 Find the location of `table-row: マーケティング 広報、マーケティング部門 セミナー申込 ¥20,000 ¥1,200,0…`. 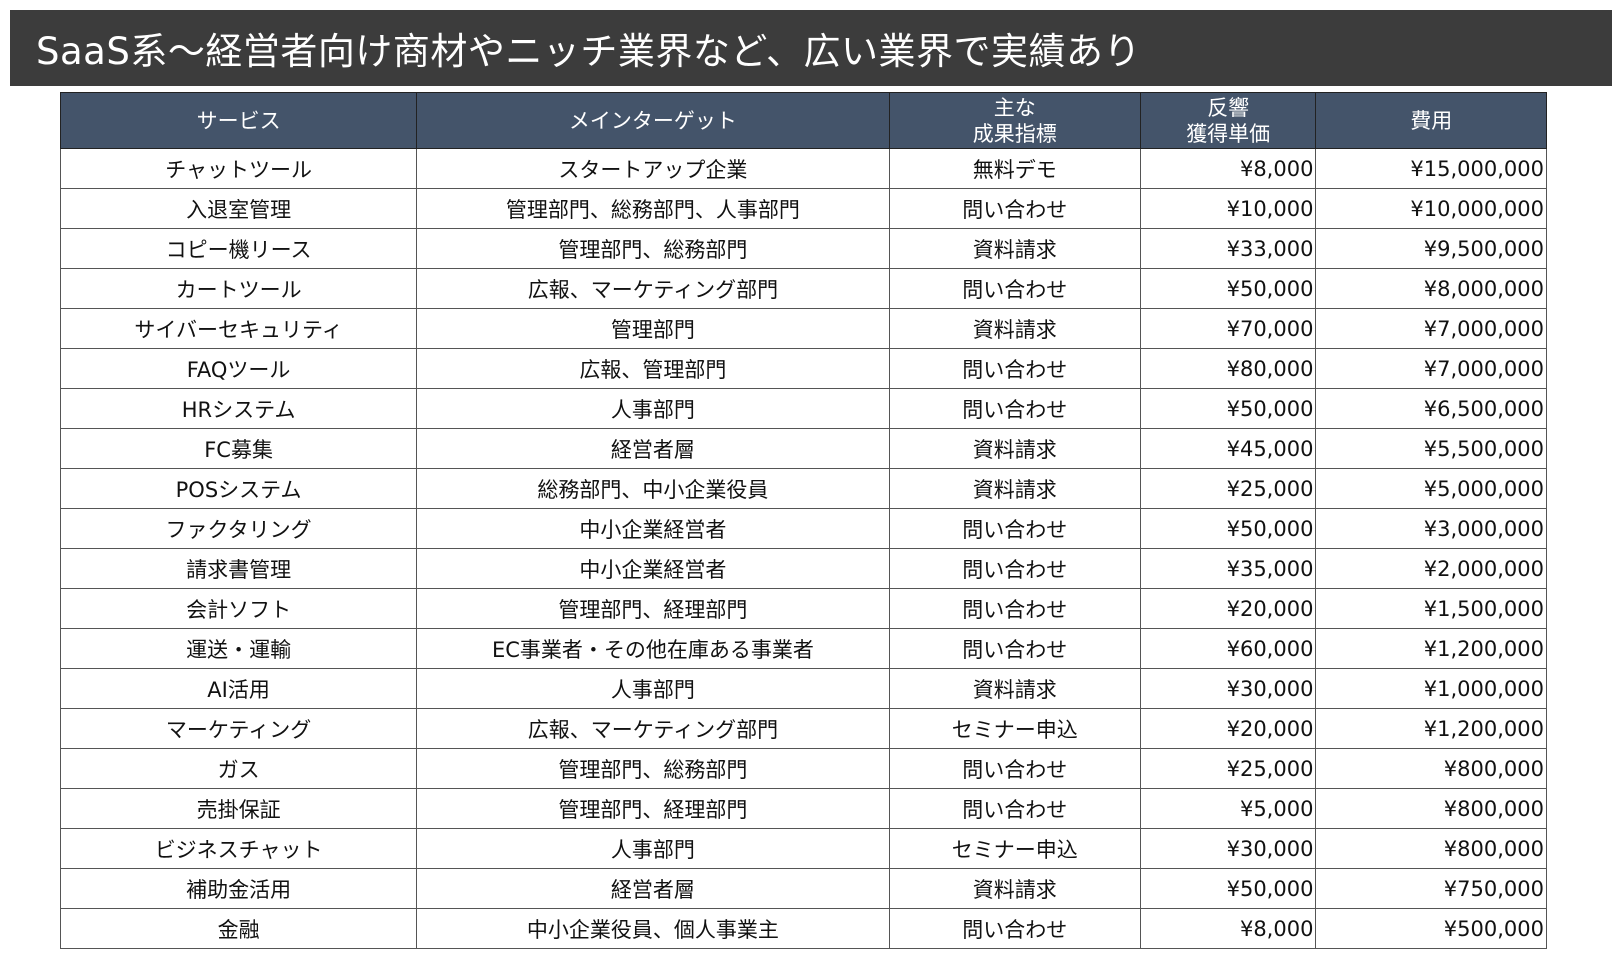

table-row: マーケティング 広報、マーケティング部門 セミナー申込 ¥20,000 ¥1,200,0… is located at coordinates (803, 728).